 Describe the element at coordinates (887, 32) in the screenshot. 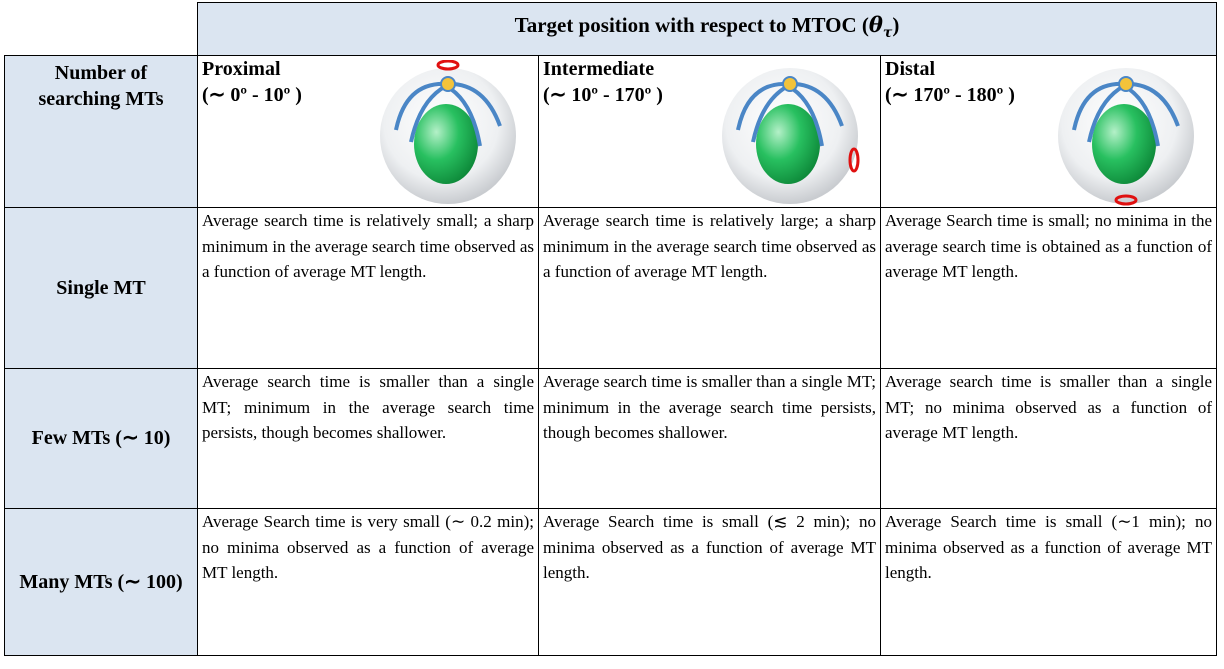

I see `title-subscript: τ` at that location.